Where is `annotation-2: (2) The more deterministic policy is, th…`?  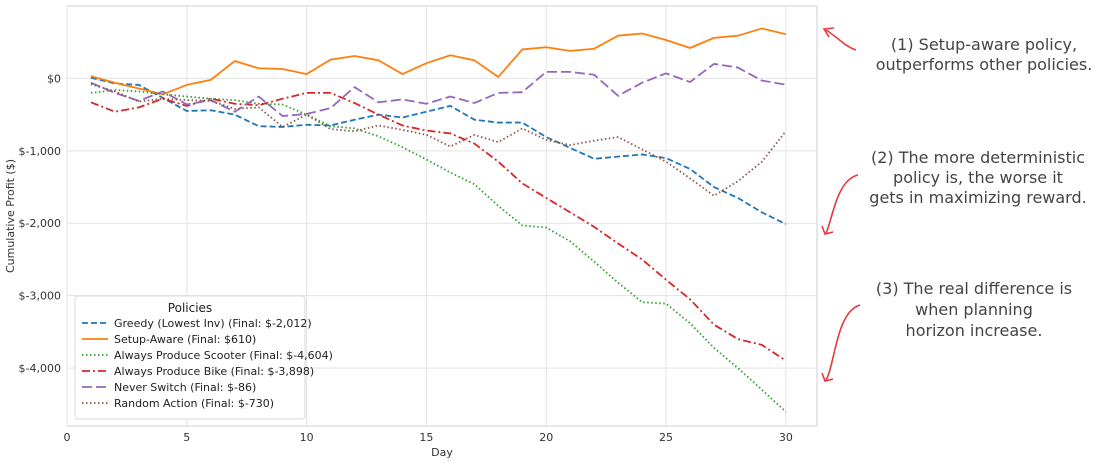
annotation-2: (2) The more deterministic policy is, th… is located at coordinates (954, 191).